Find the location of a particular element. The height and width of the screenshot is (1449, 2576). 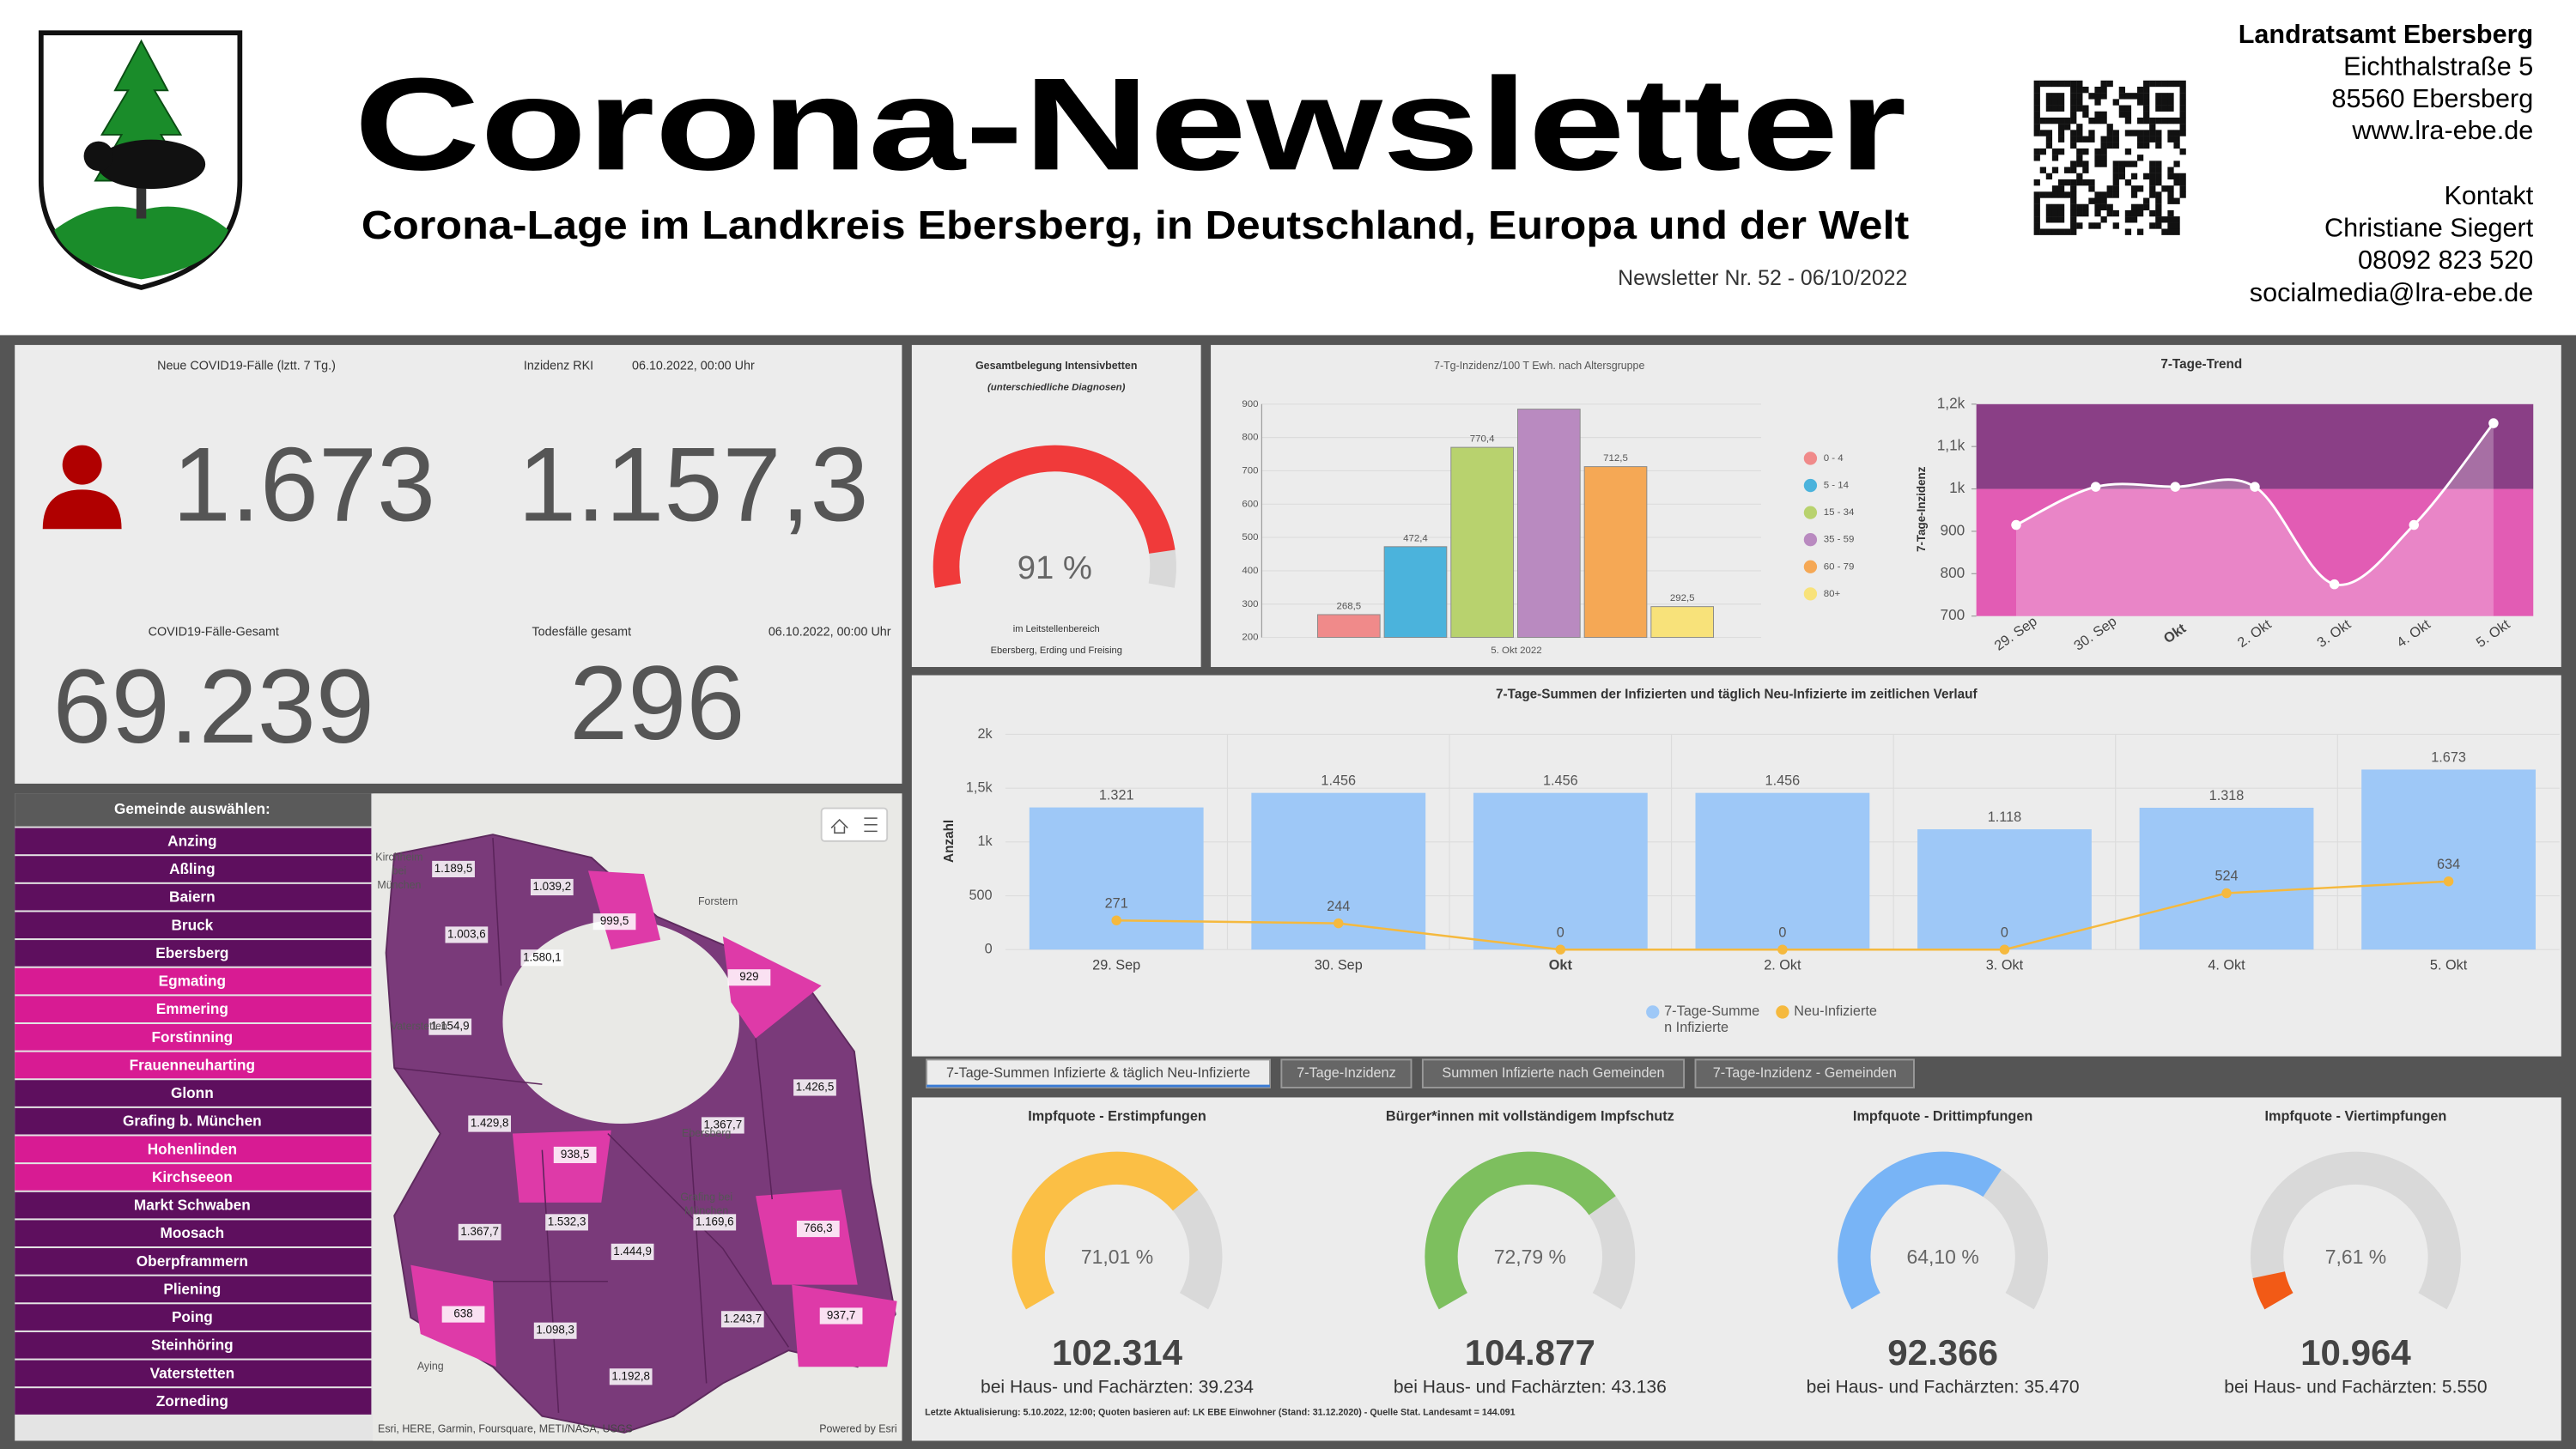

contact-line: 08092 823 520 is located at coordinates (2445, 260).